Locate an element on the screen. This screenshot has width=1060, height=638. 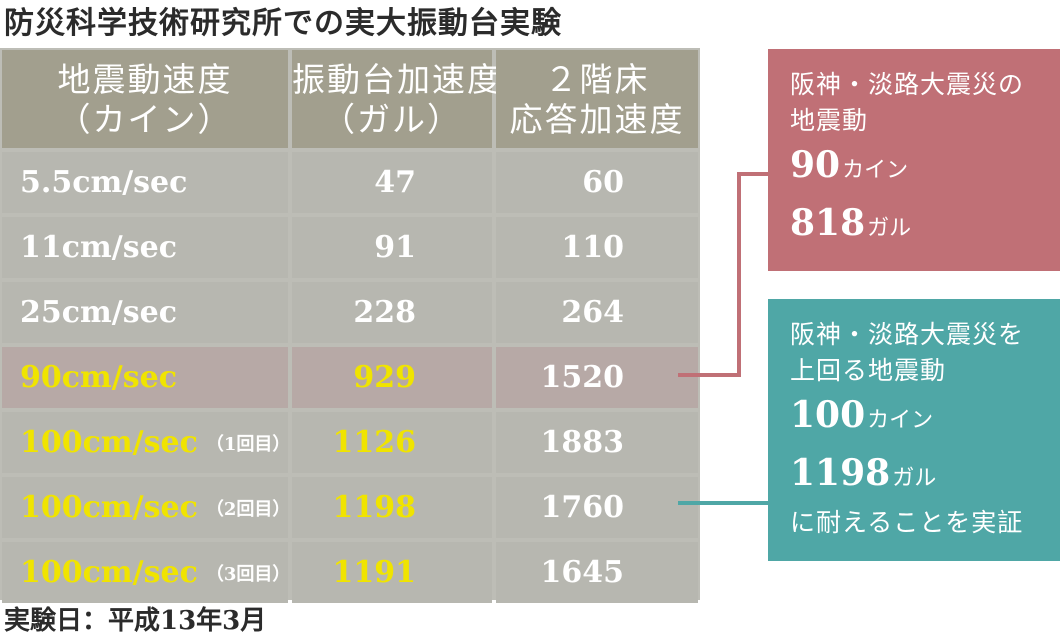
row-table-accel: 228 is located at coordinates (392, 312).